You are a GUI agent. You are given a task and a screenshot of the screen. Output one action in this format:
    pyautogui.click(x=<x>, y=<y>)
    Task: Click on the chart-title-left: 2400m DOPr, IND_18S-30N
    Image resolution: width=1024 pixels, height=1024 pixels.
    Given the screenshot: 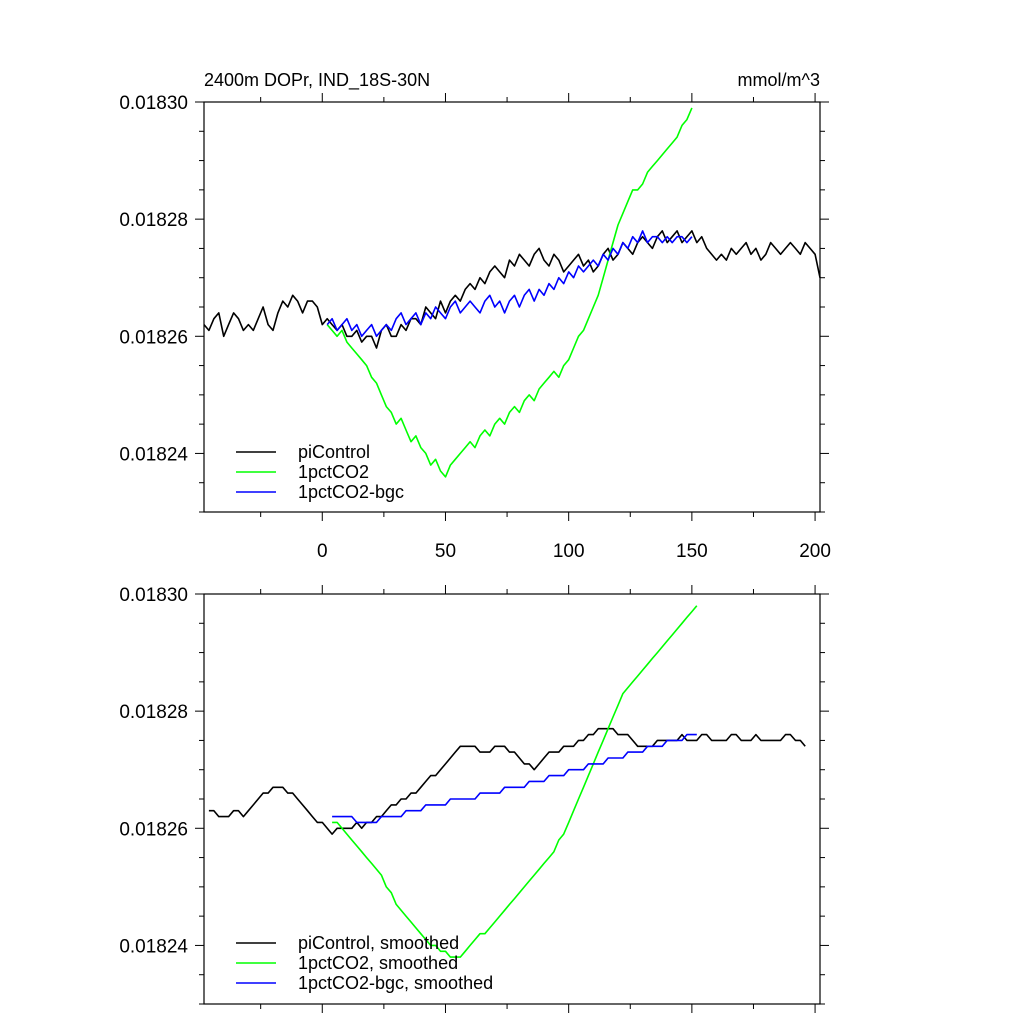 What is the action you would take?
    pyautogui.click(x=317, y=80)
    